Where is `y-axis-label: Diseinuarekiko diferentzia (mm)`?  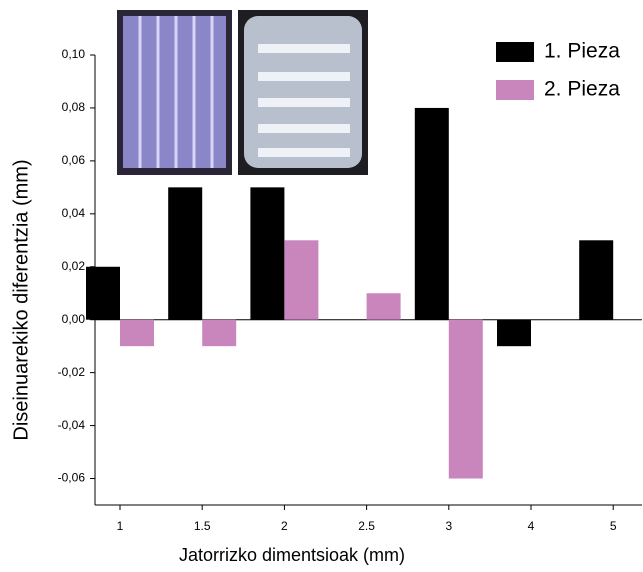
y-axis-label: Diseinuarekiko diferentzia (mm) is located at coordinates (21, 299).